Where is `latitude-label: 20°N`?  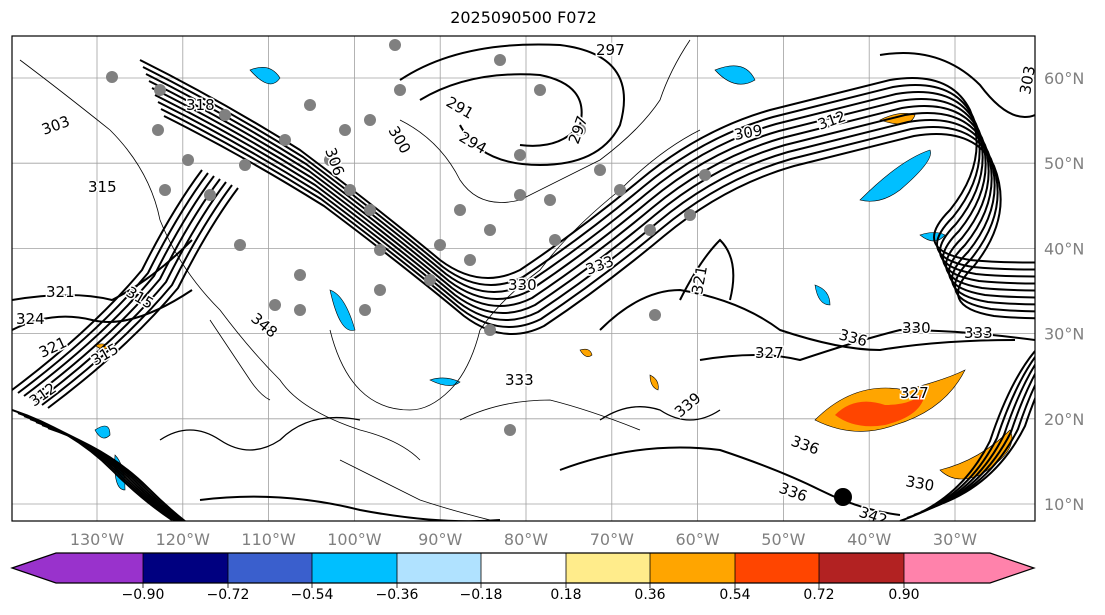
latitude-label: 20°N is located at coordinates (1064, 419).